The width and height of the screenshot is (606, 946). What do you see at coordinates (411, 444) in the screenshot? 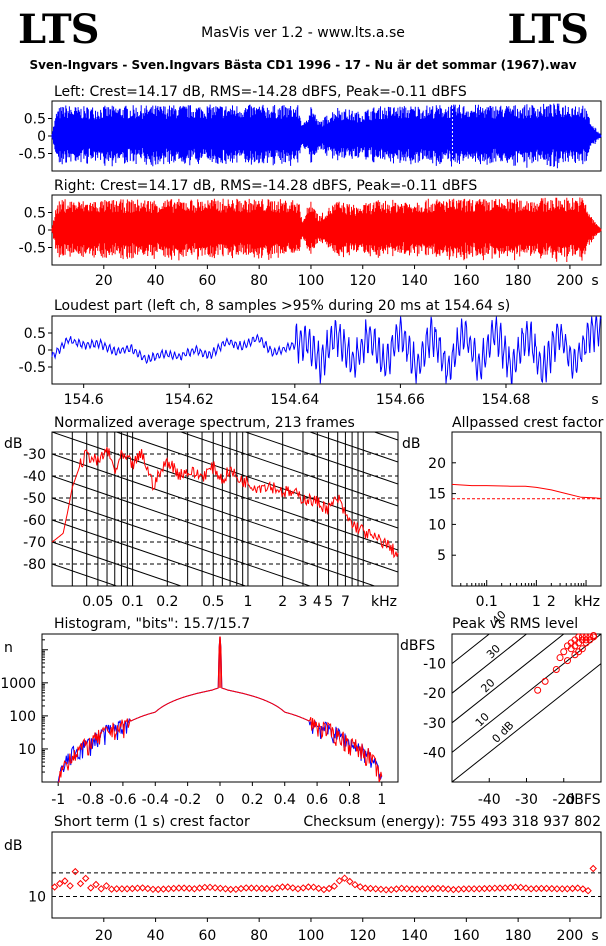
I see `allpassed-crest-ylabel: dB` at bounding box center [411, 444].